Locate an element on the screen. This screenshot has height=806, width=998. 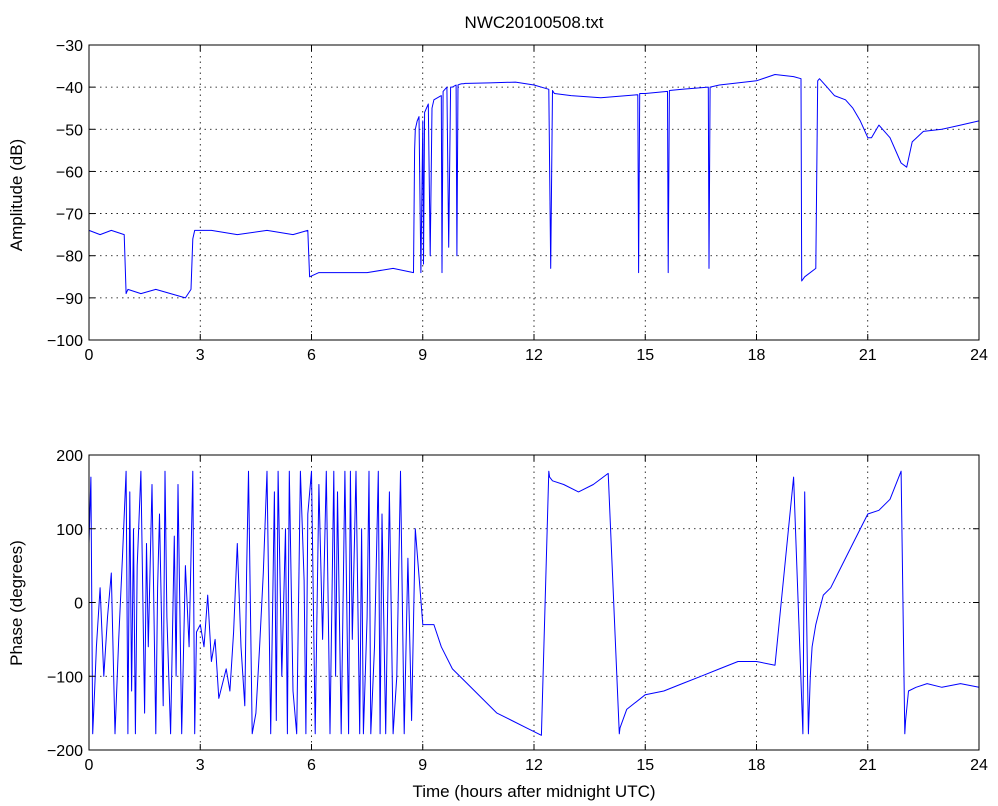
amplitude-x-tick-label: 6 is located at coordinates (311, 355).